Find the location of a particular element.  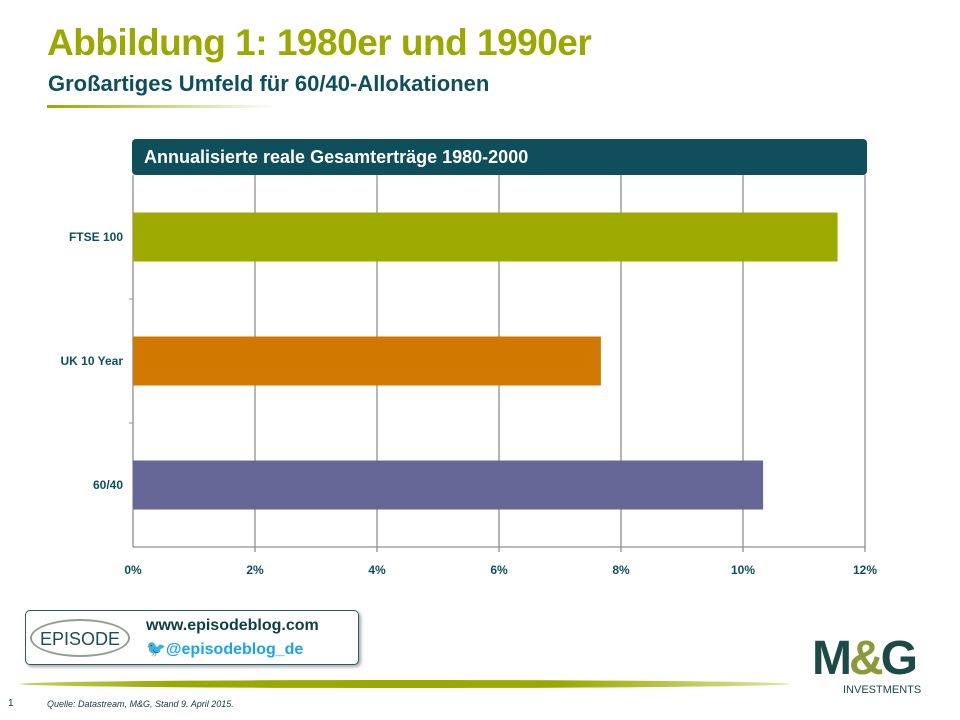

title-underline is located at coordinates (162, 106).